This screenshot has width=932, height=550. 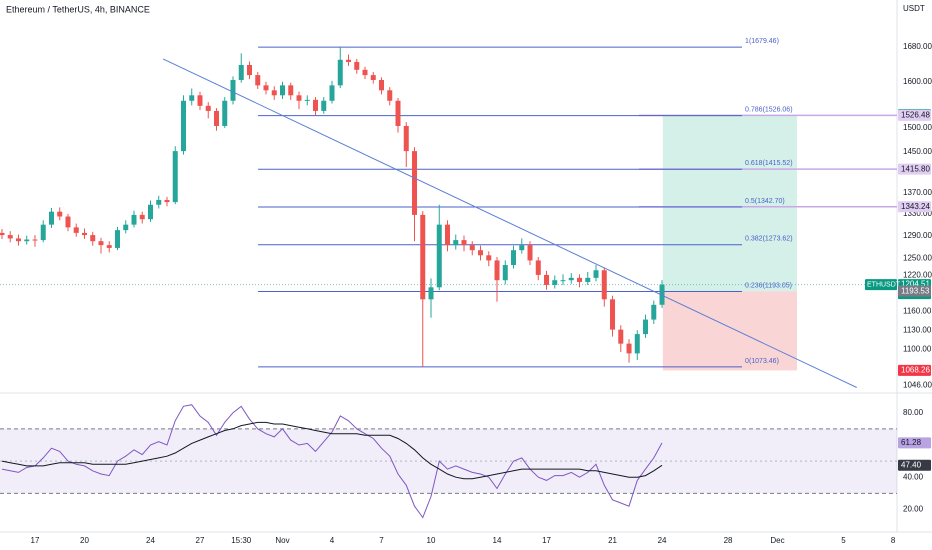 I want to click on y-tick-label: 1100.00, so click(x=917, y=349).